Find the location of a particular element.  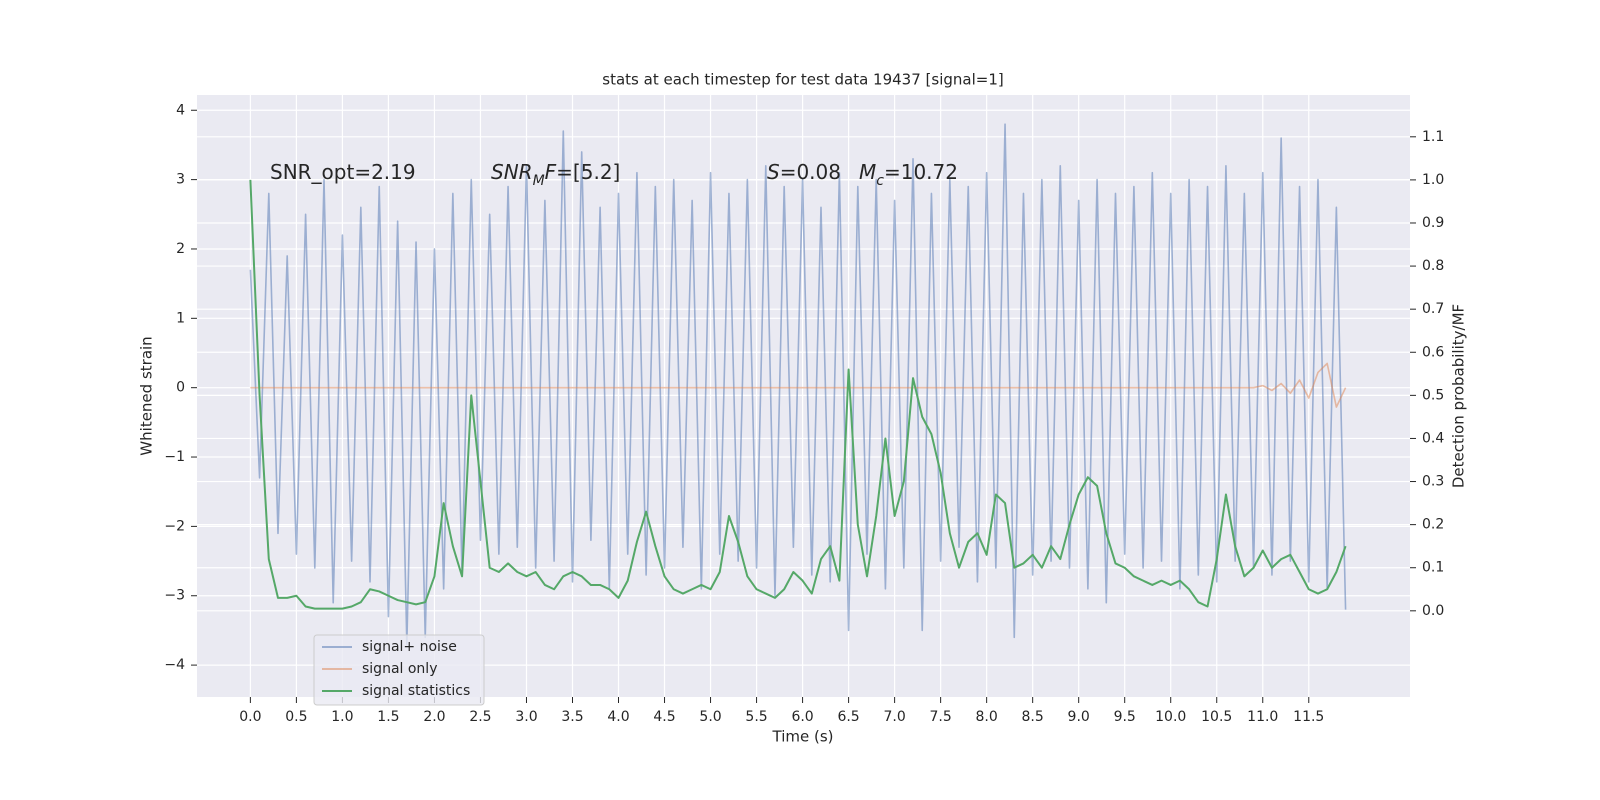

x-tick-label: 7.0 is located at coordinates (894, 717).